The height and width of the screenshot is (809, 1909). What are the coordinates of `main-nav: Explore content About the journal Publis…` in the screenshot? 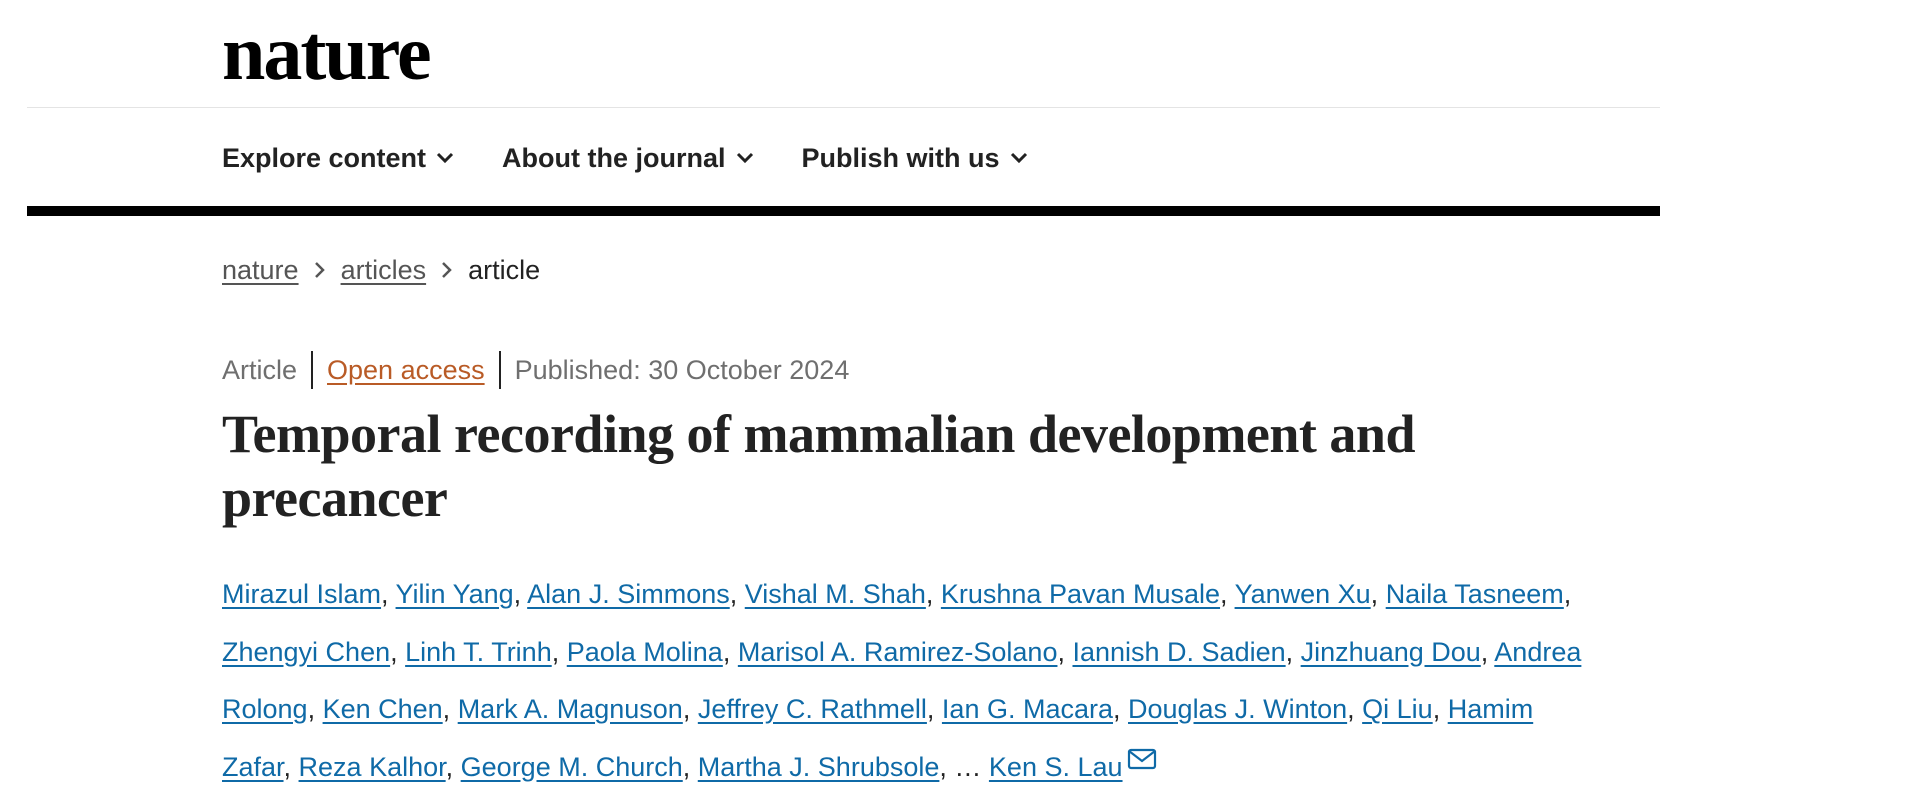 It's located at (625, 158).